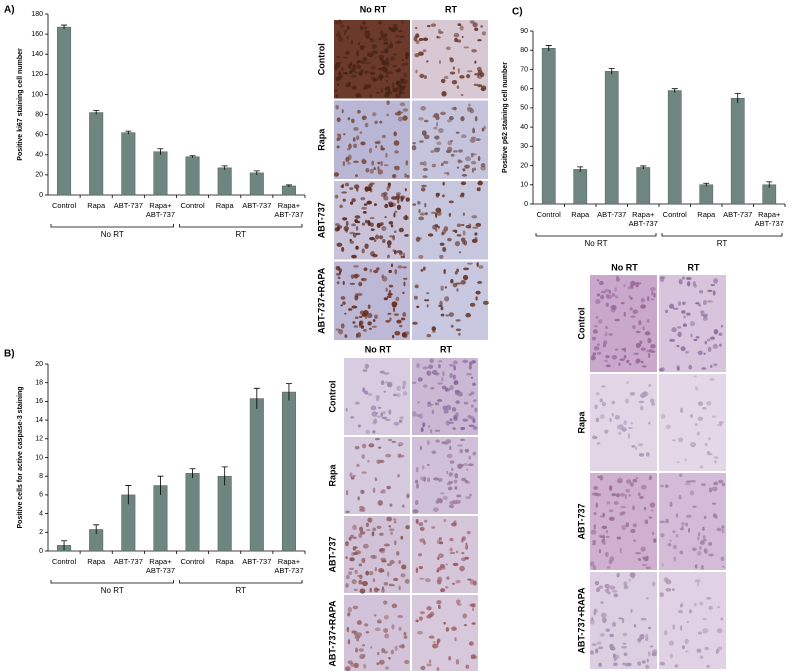 The width and height of the screenshot is (800, 671). What do you see at coordinates (524, 127) in the screenshot?
I see `y-tick-label: 40` at bounding box center [524, 127].